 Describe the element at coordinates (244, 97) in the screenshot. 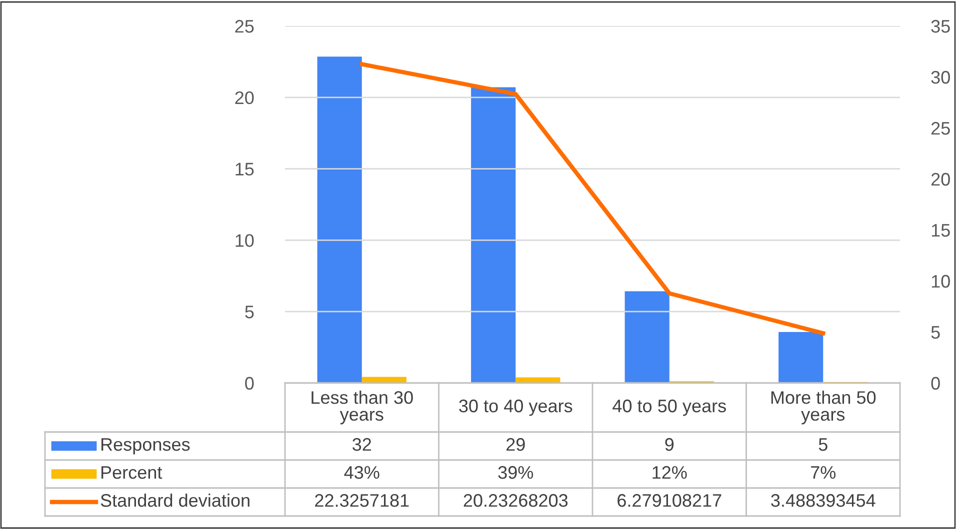

I see `y-tick-label: 20` at that location.